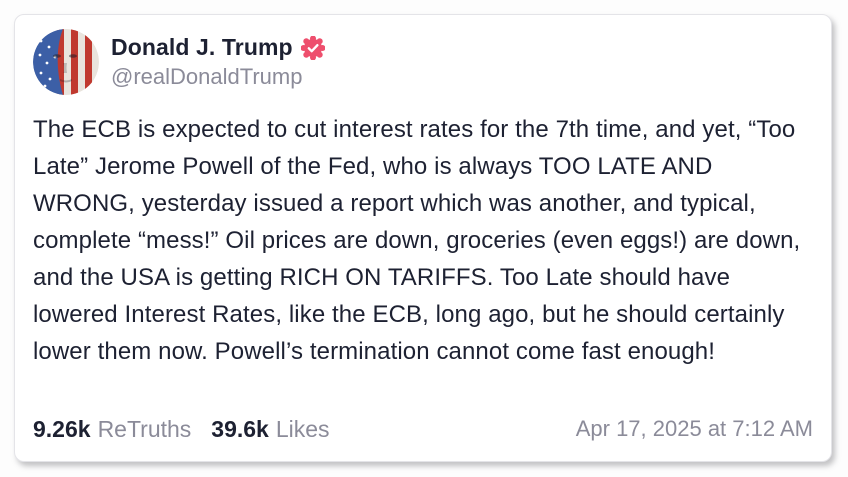  I want to click on display-name: Donald J. Trump, so click(202, 47).